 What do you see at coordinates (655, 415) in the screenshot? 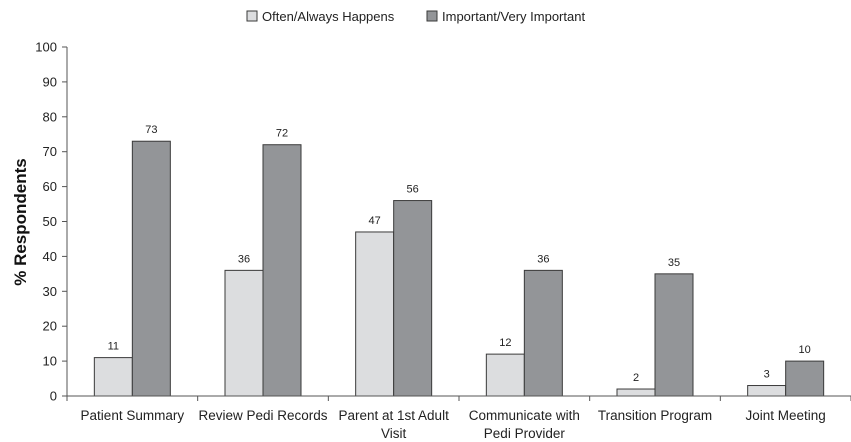
I see `x-tick-label: Transition Program` at bounding box center [655, 415].